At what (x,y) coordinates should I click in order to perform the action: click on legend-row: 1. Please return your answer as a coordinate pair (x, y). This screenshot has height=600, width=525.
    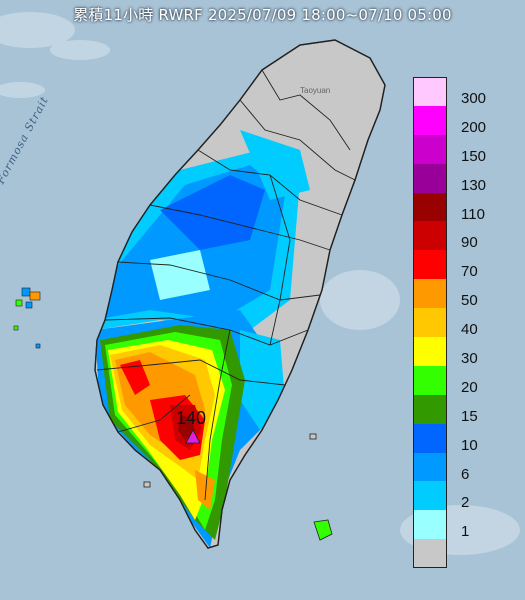
    Looking at the image, I should click on (463, 524).